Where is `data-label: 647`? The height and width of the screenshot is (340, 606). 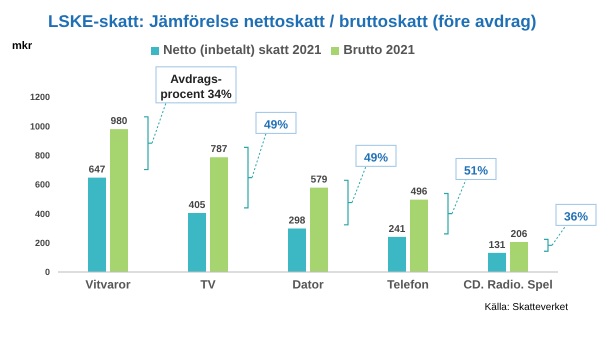 data-label: 647 is located at coordinates (97, 170).